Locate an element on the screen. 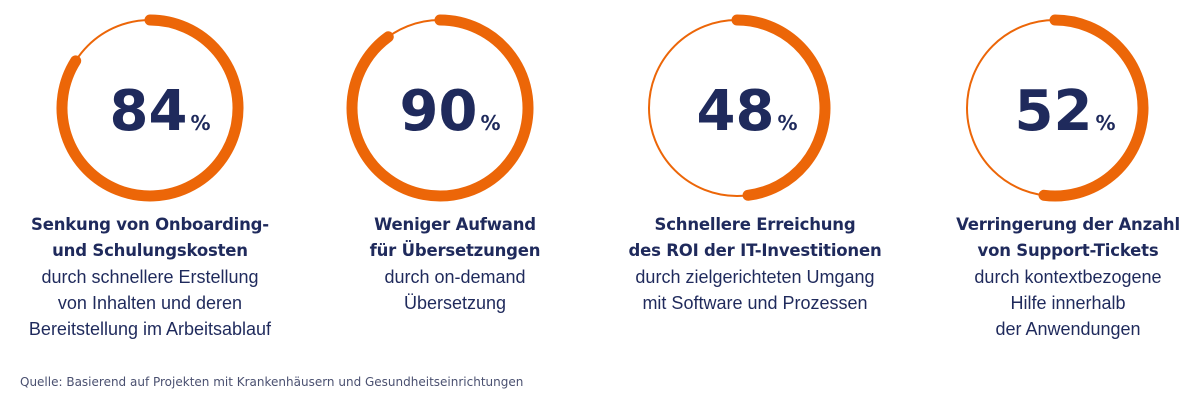 The width and height of the screenshot is (1200, 400). stat-detail: Übersetzung is located at coordinates (455, 303).